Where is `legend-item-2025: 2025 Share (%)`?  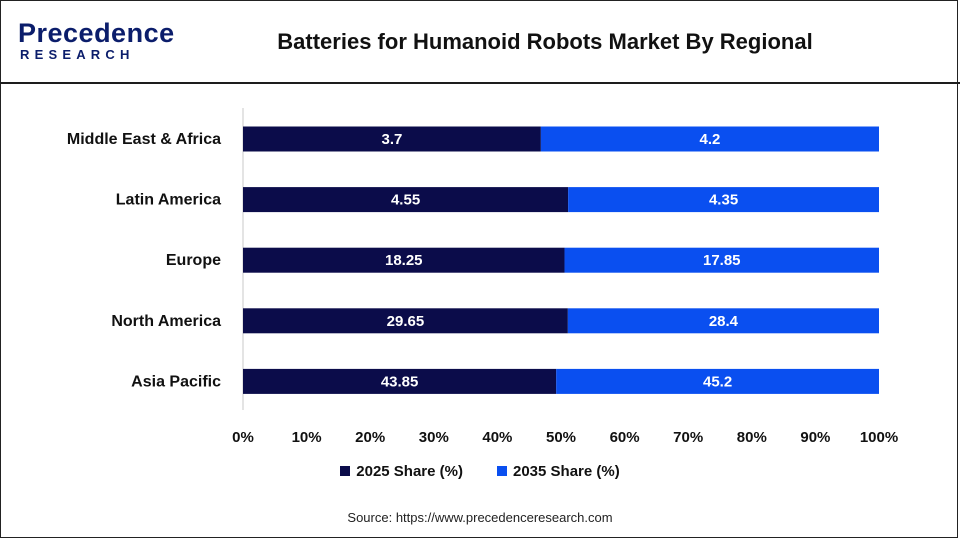 legend-item-2025: 2025 Share (%) is located at coordinates (401, 471).